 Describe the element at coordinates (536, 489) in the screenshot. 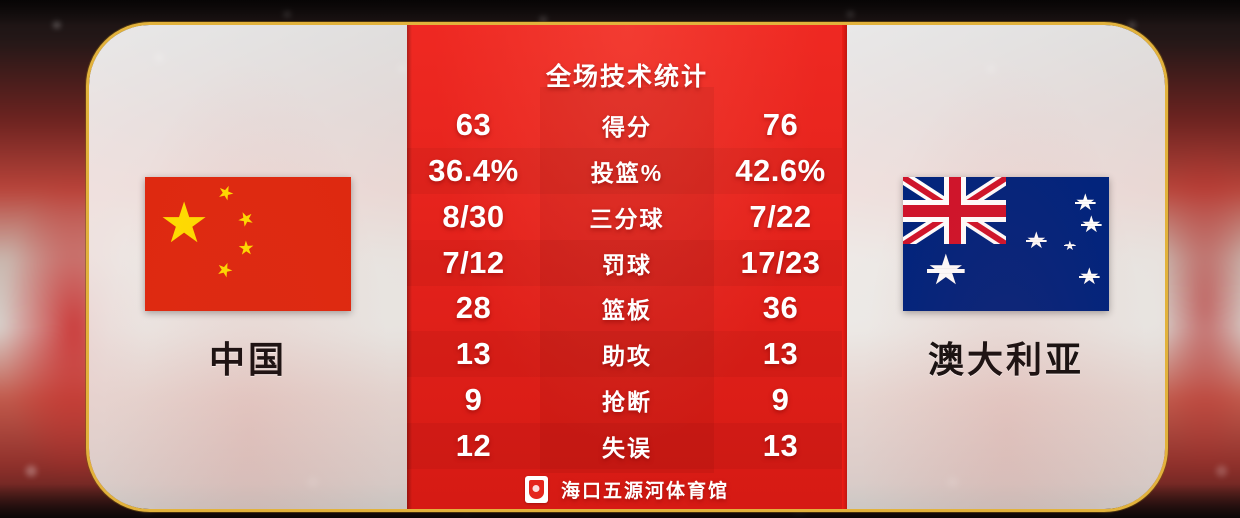

I see `team-crest-badge-icon` at that location.